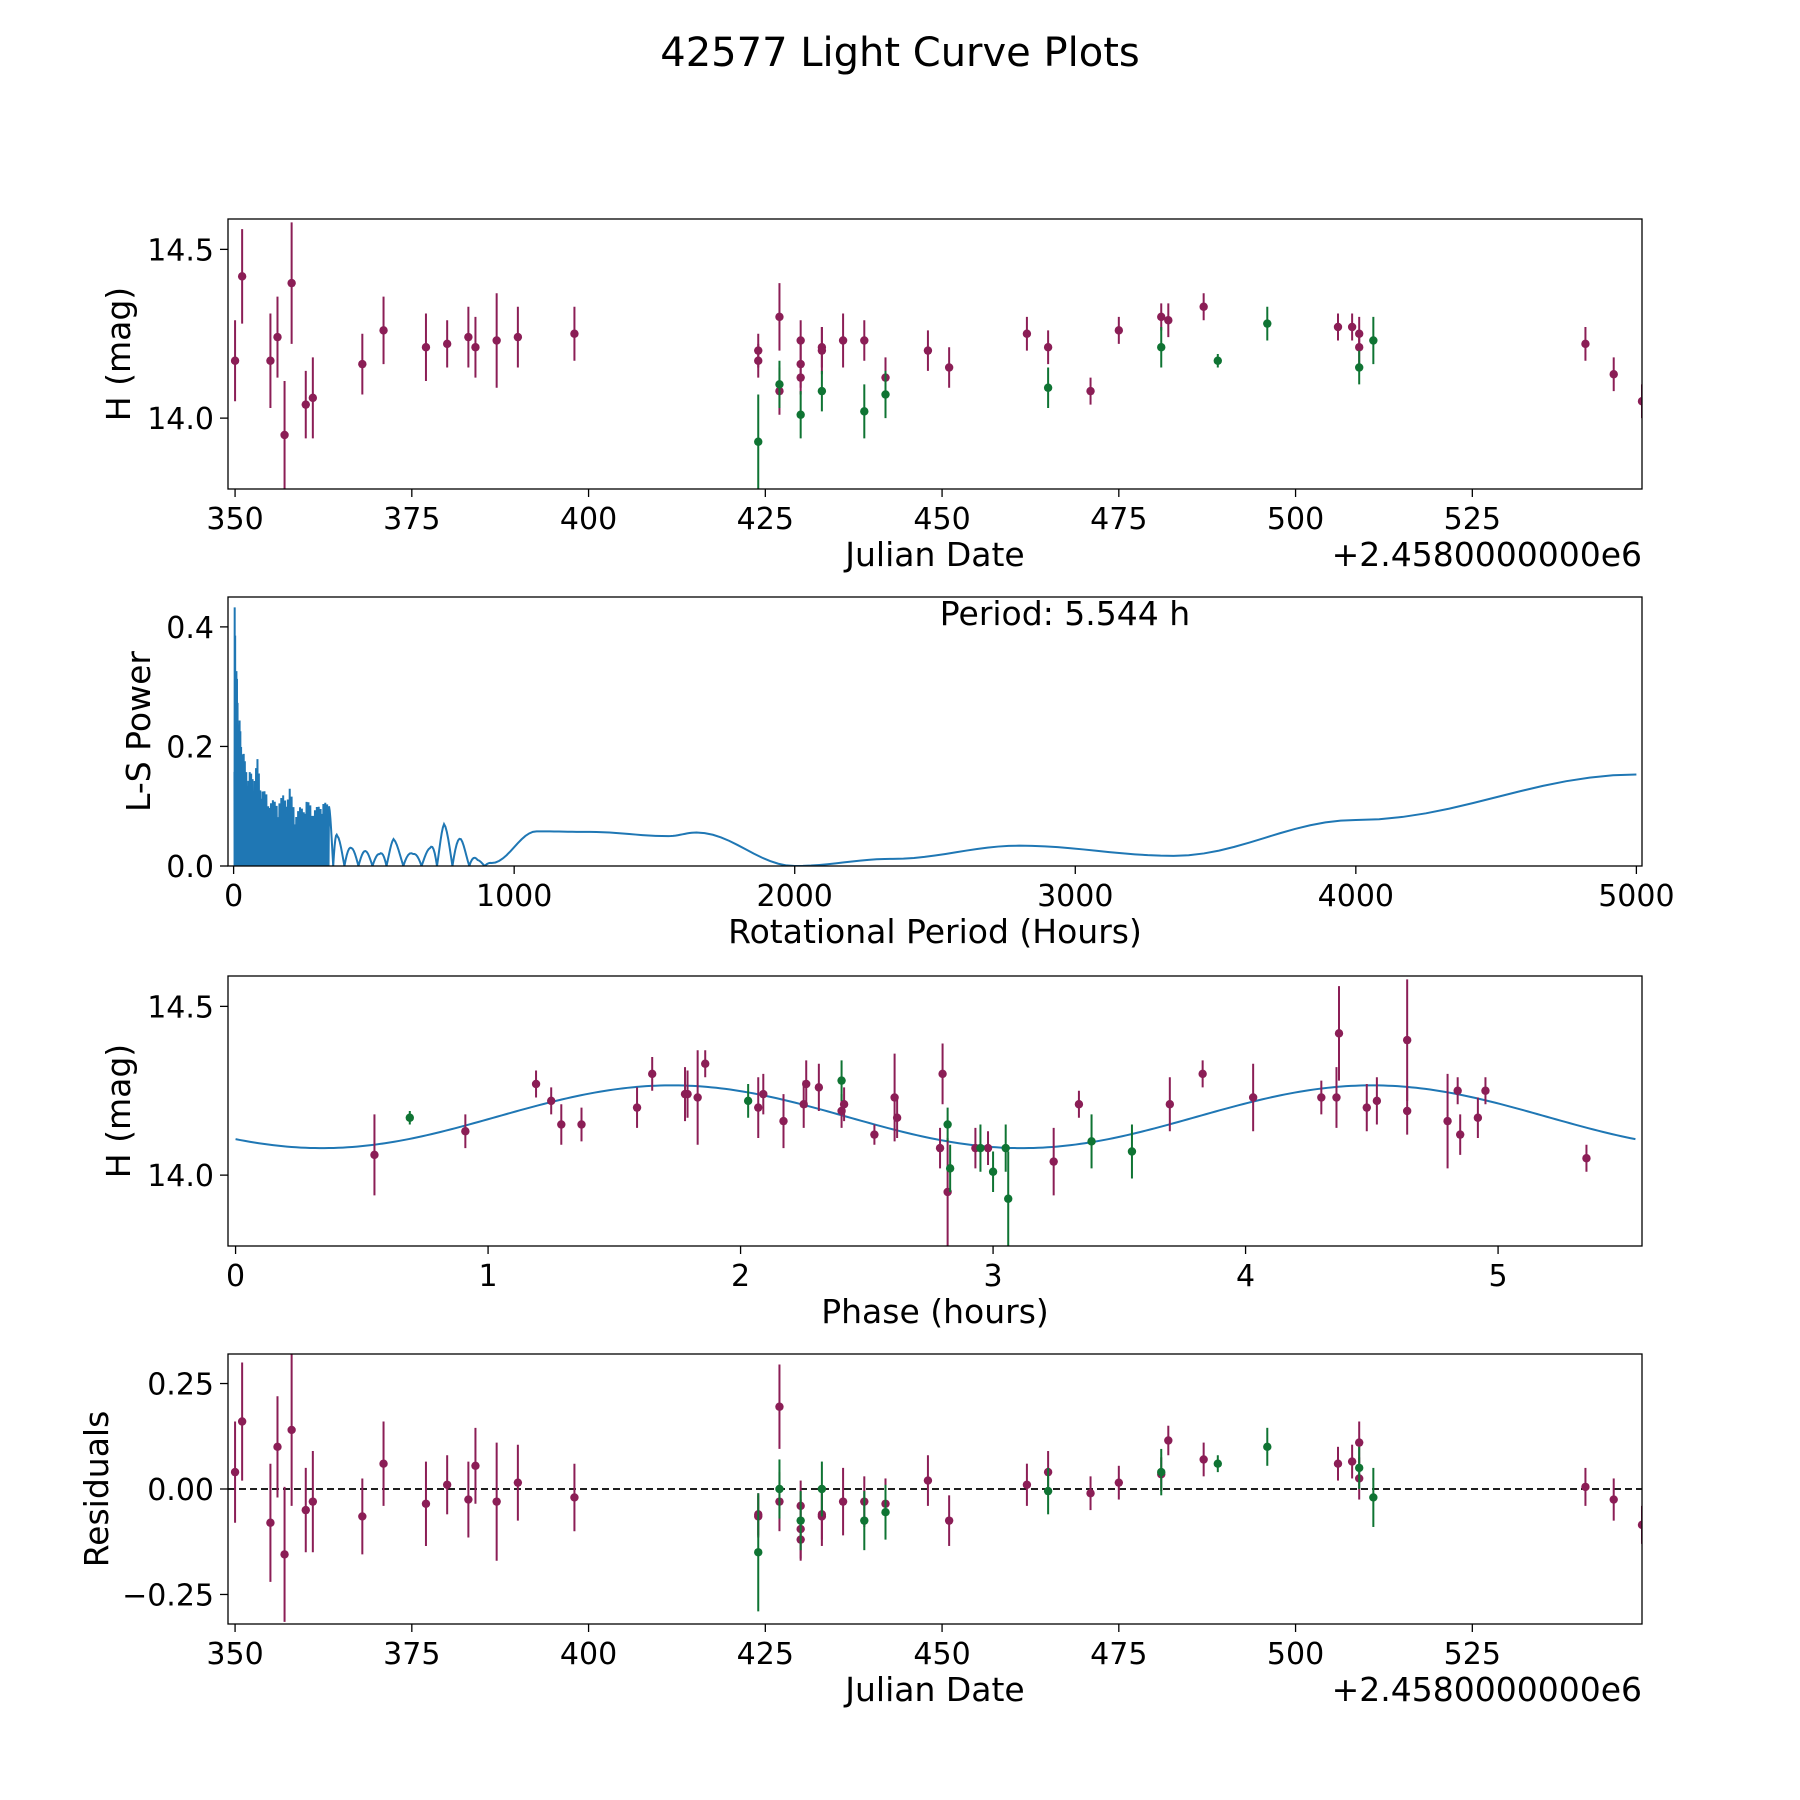 This screenshot has height=1800, width=1800. I want to click on ls-ytick-label: 0.4, so click(190, 628).